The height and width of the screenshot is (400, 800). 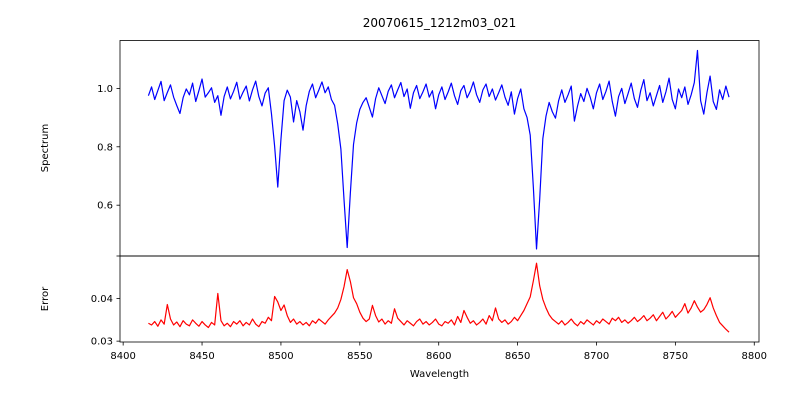 I want to click on error-x-tick-label: 8700, so click(x=596, y=356).